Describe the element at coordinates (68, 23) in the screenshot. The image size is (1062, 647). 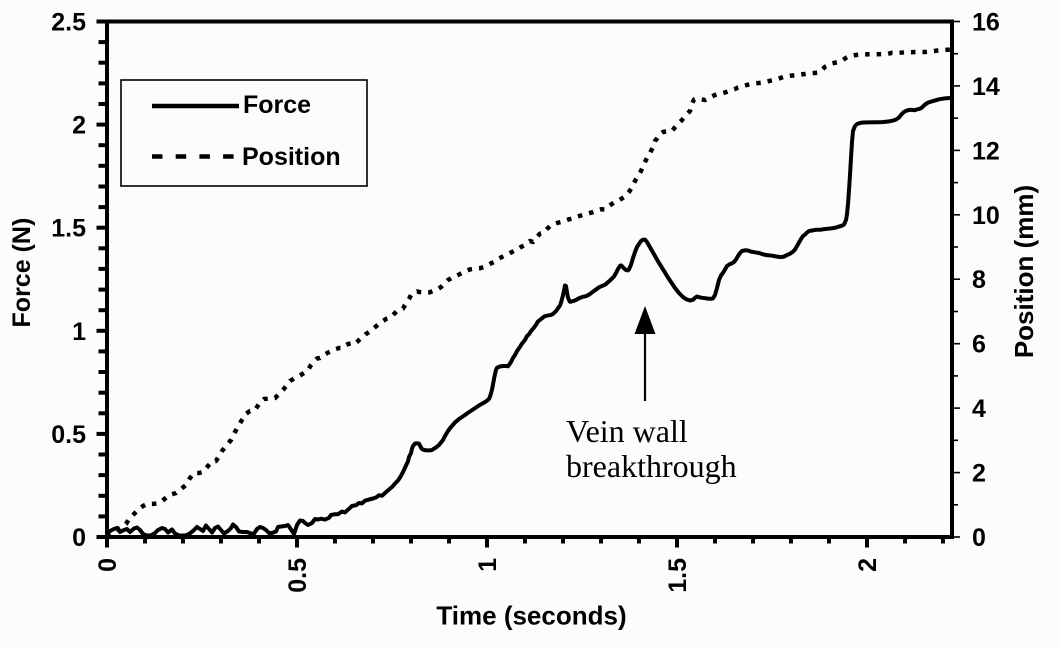
I see `svg-text: 2.5` at that location.